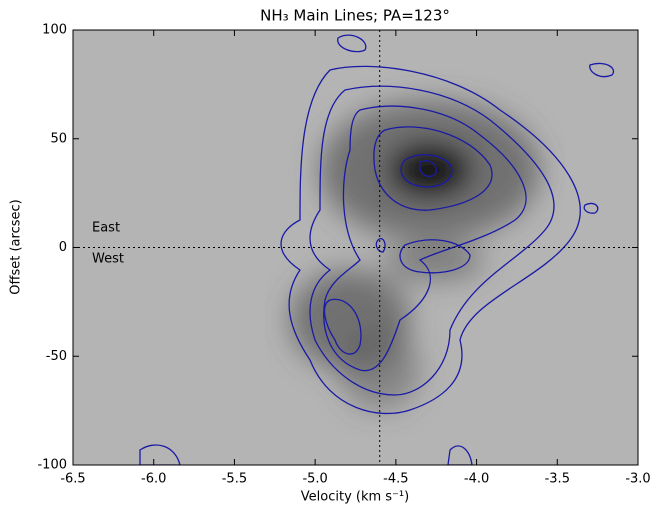 The height and width of the screenshot is (516, 658). What do you see at coordinates (52, 465) in the screenshot?
I see `y-tick-label: -100` at bounding box center [52, 465].